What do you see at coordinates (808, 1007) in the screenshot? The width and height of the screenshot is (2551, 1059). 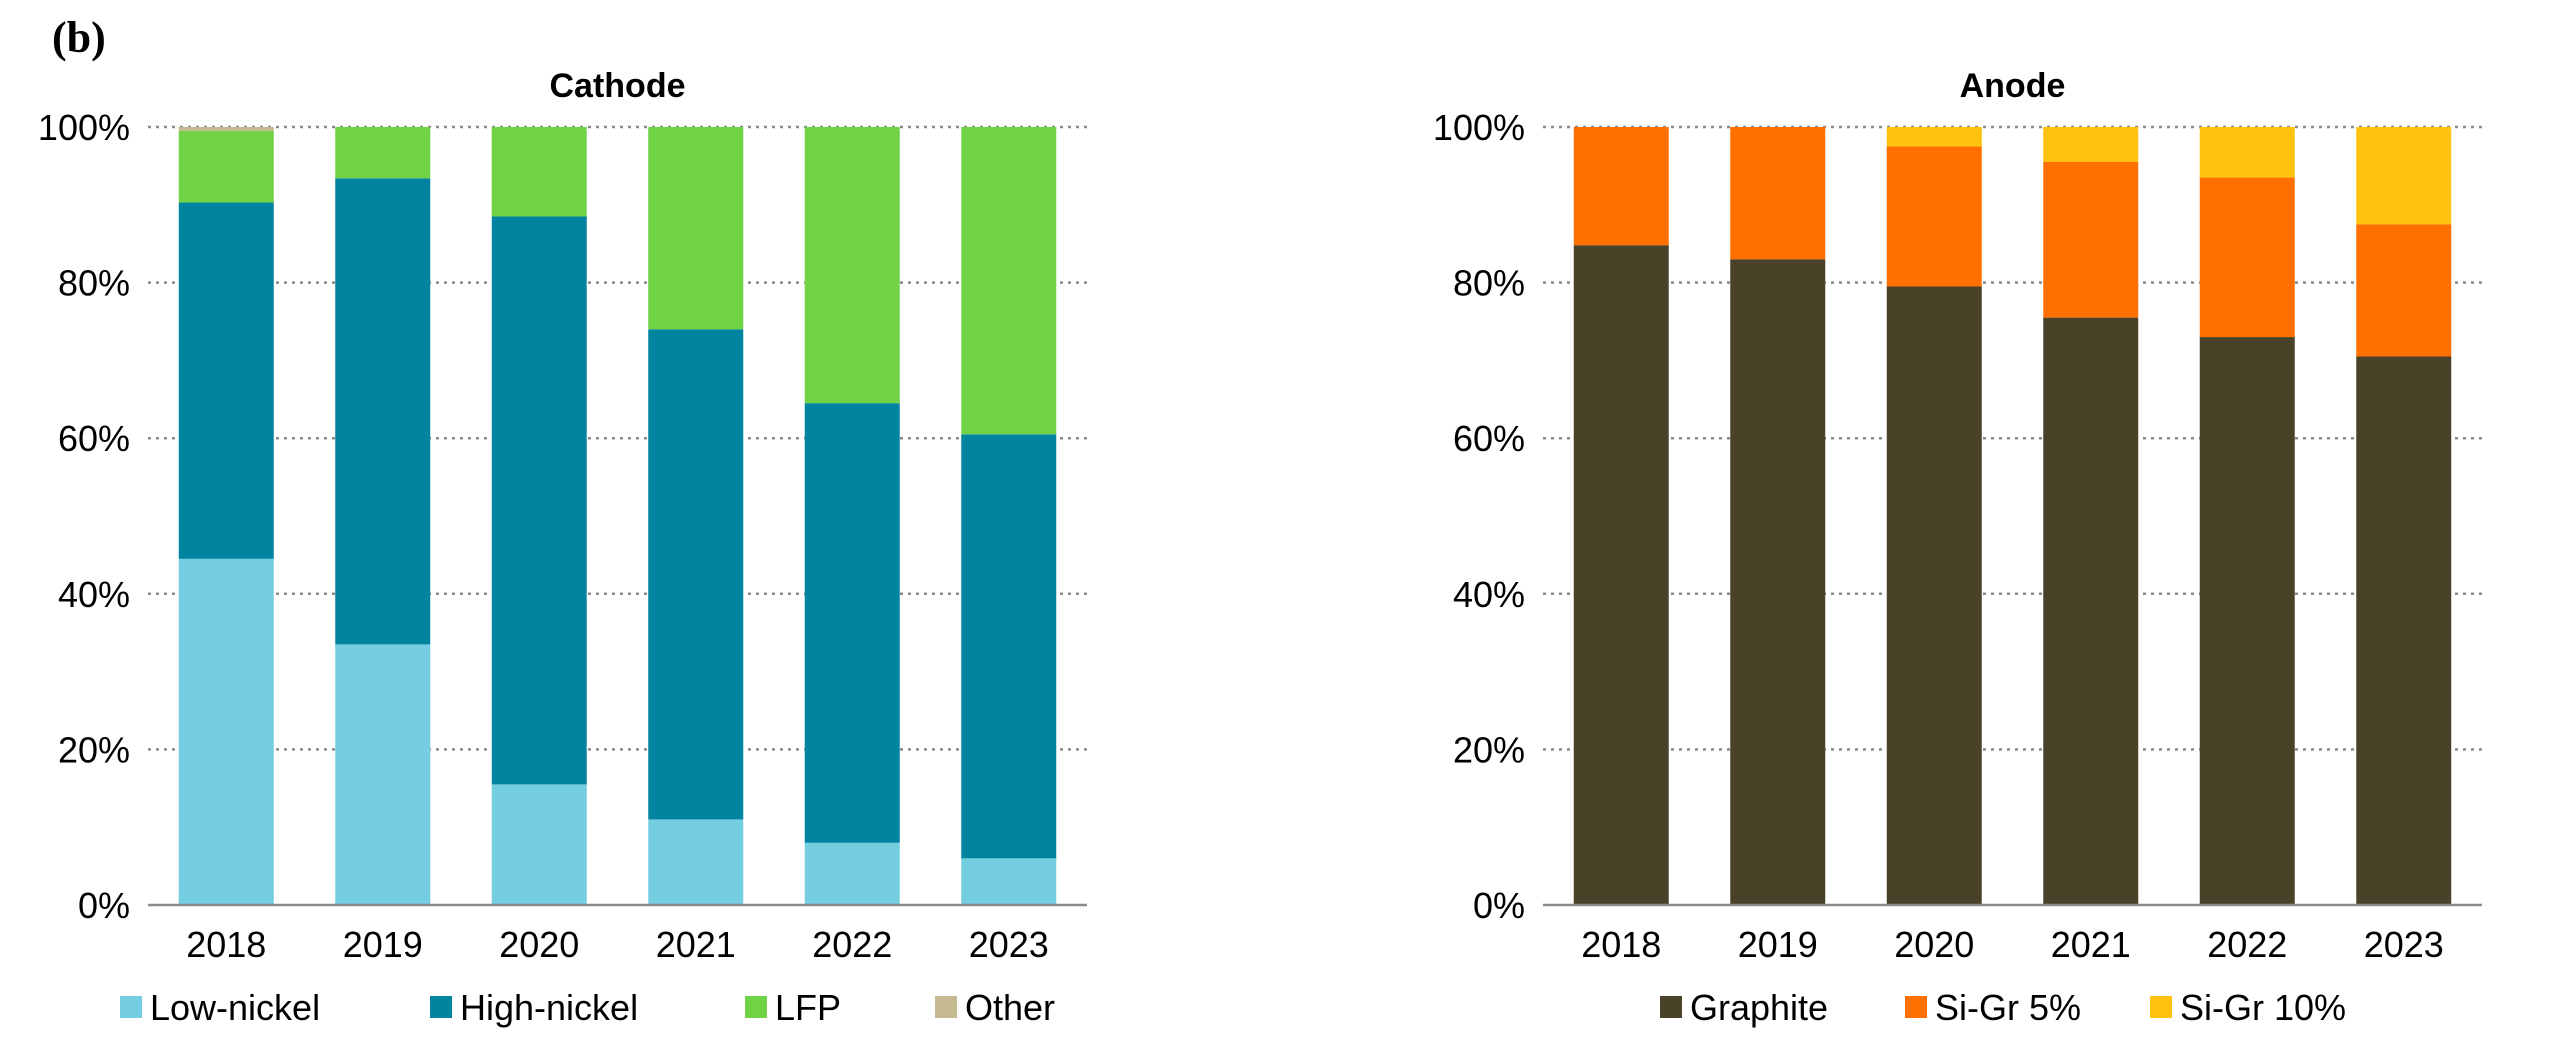 I see `legend-label: LFP` at bounding box center [808, 1007].